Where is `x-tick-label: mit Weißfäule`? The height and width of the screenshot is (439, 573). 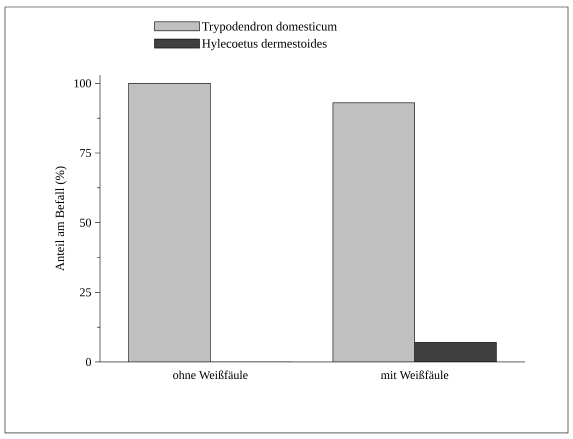 x-tick-label: mit Weißfäule is located at coordinates (414, 375).